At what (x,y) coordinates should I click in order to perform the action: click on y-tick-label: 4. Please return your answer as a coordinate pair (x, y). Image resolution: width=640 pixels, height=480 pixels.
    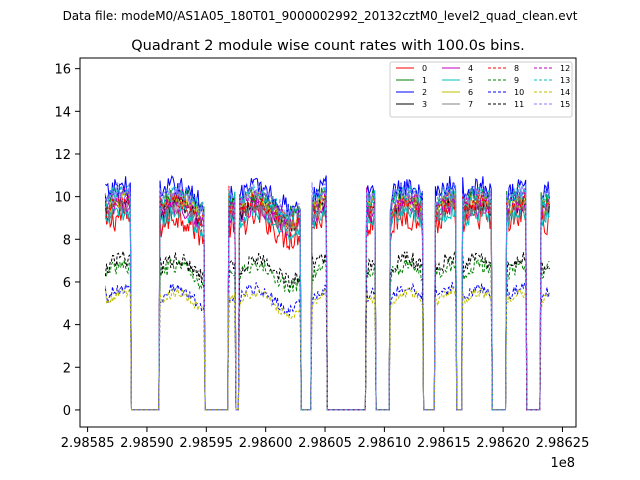
    Looking at the image, I should click on (67, 326).